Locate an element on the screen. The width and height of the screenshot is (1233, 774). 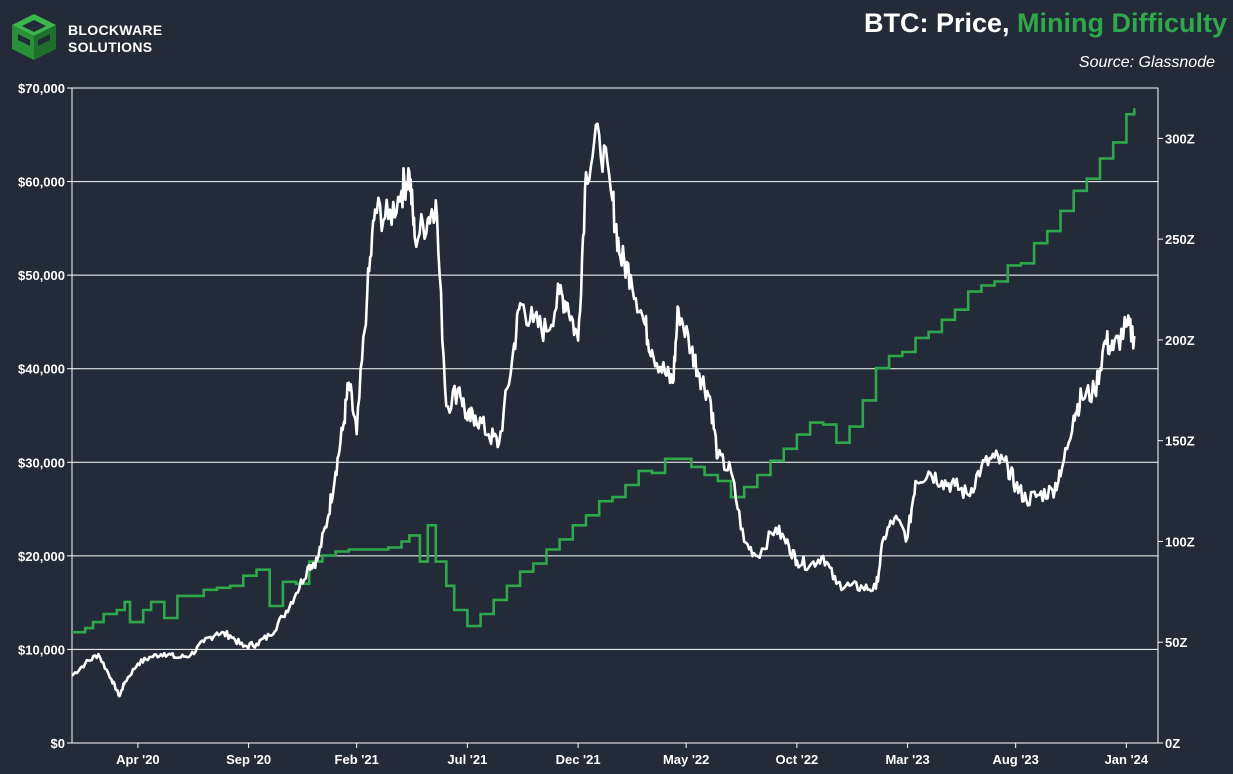
left-tick-label: $60,000 is located at coordinates (41, 182).